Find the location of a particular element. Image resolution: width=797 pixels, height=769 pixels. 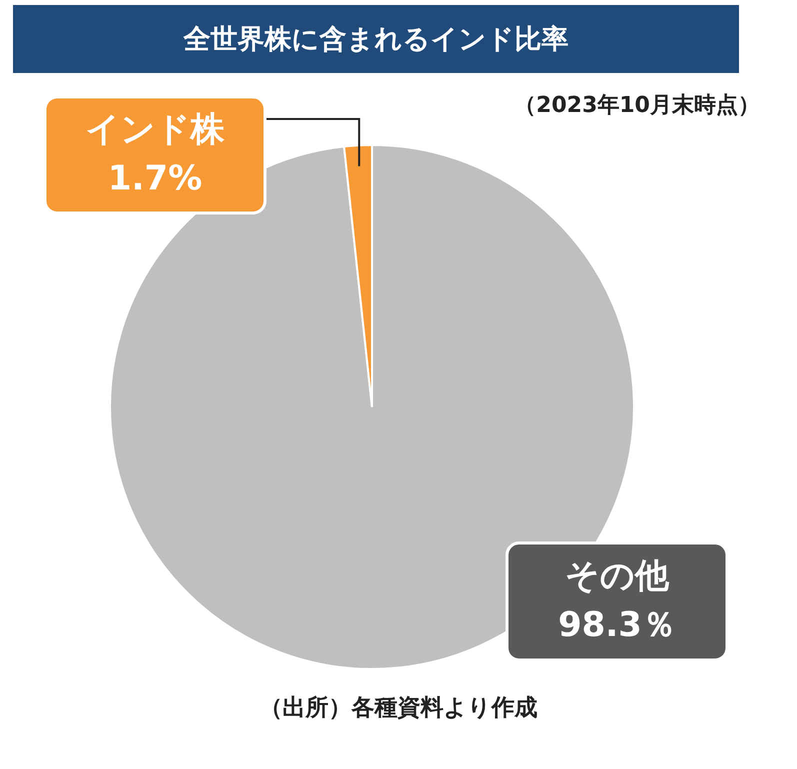

chart-subtitle: （2023年10月末時点） is located at coordinates (636, 106).